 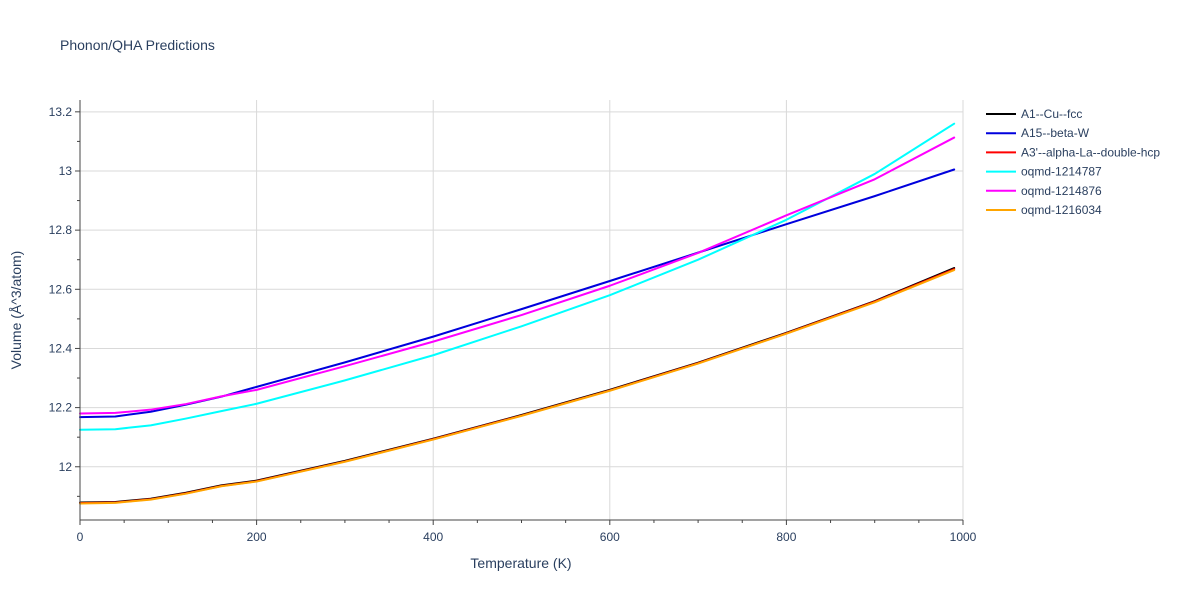 I want to click on y-tick-label: 12.6, so click(x=61, y=289).